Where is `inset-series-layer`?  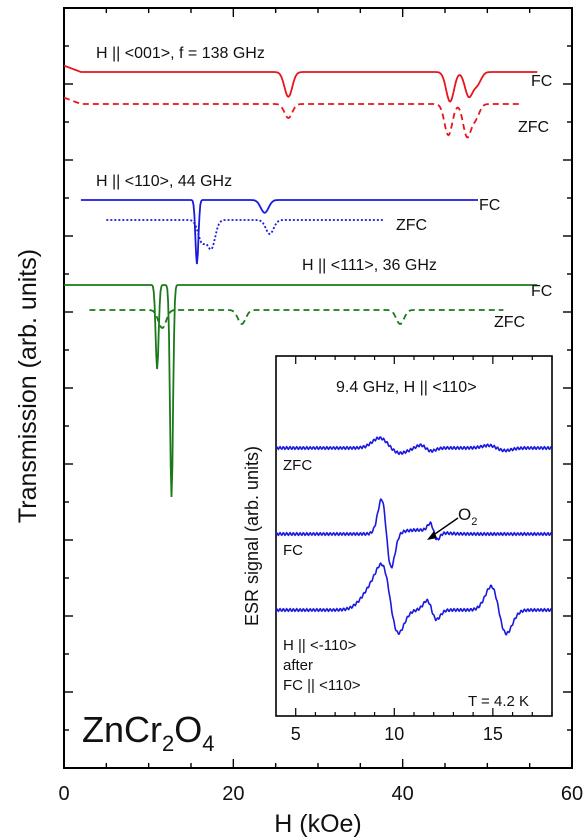 inset-series-layer is located at coordinates (413, 536).